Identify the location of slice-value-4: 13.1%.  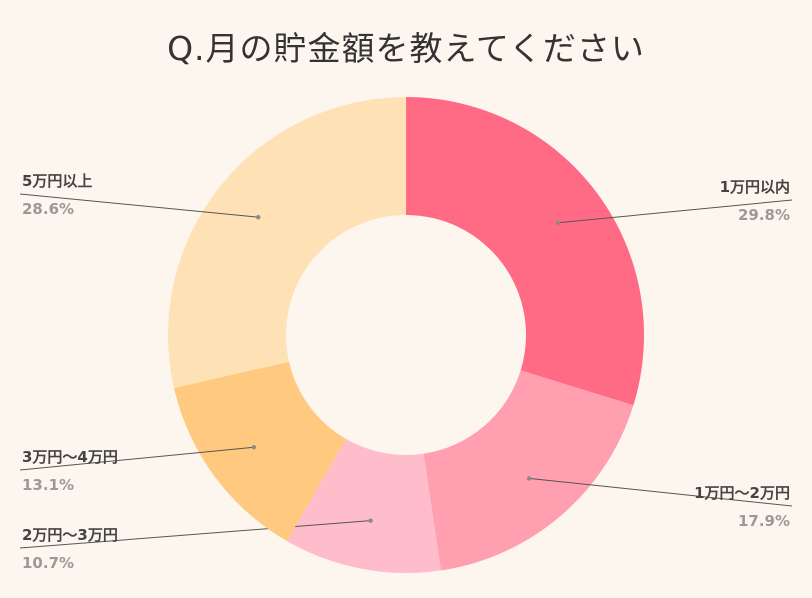
(48, 485).